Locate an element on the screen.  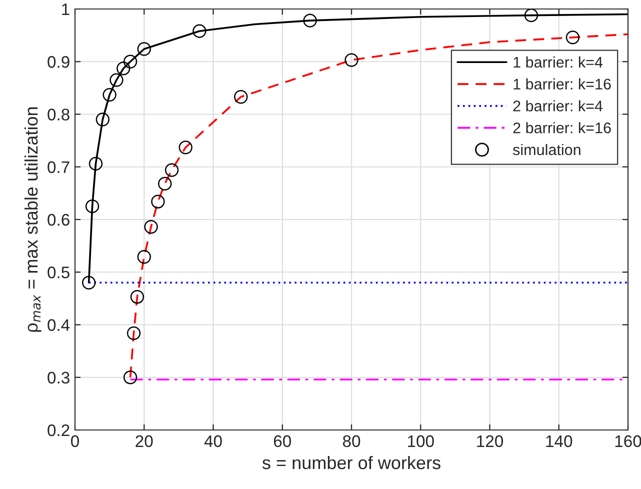
legend-label: 1 barrier: k=16 is located at coordinates (562, 84).